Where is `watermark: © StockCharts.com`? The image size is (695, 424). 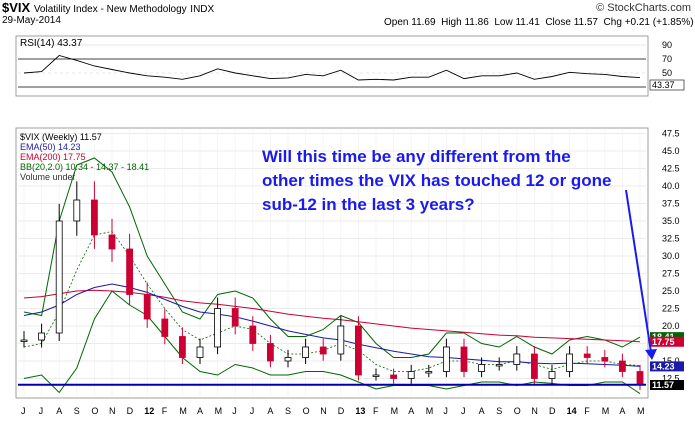 watermark: © StockCharts.com is located at coordinates (643, 8).